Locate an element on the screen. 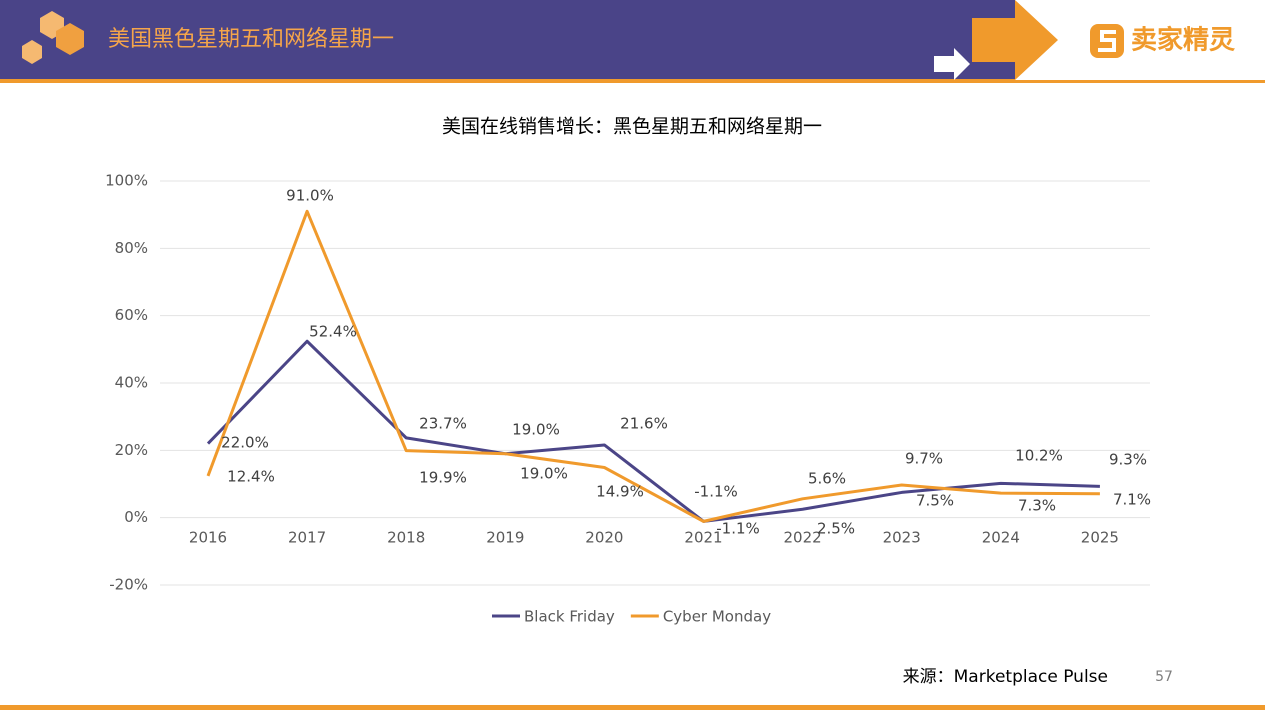  x-tick-label: 2020 is located at coordinates (604, 538).